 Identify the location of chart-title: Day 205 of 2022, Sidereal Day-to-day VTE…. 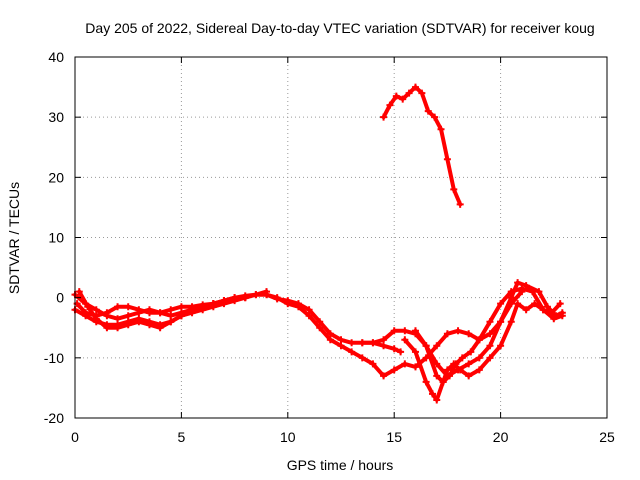
(339, 28).